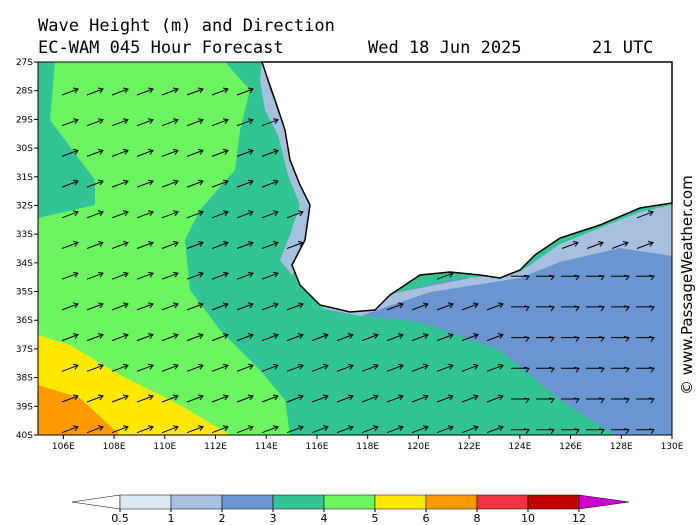 Image resolution: width=700 pixels, height=525 pixels. Describe the element at coordinates (24, 92) in the screenshot. I see `lat-label: 28S` at that location.